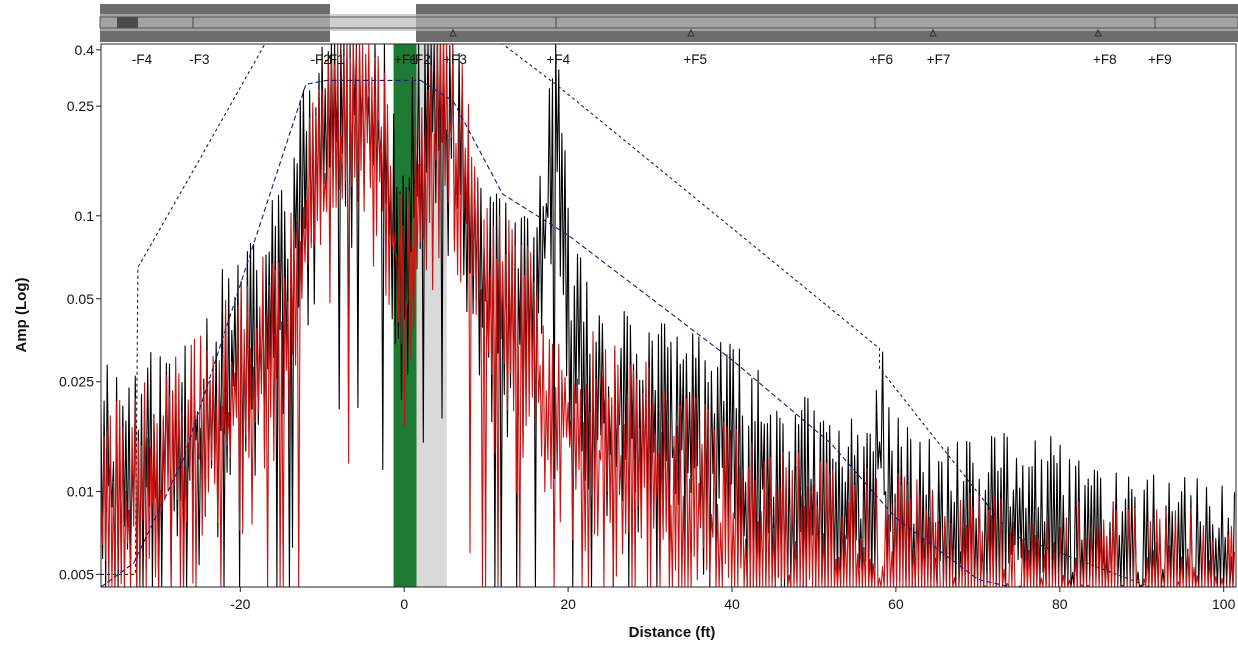 This screenshot has width=1238, height=648. What do you see at coordinates (142, 59) in the screenshot?
I see `marker-label: -F4` at bounding box center [142, 59].